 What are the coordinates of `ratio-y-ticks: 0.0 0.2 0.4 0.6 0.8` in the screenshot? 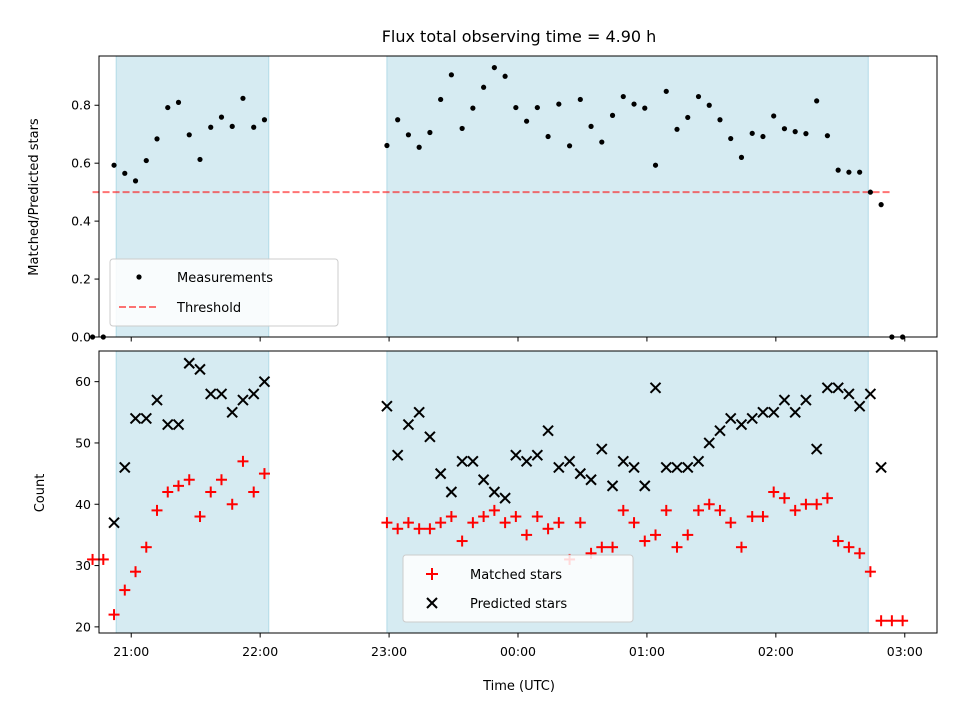 It's located at (85, 221).